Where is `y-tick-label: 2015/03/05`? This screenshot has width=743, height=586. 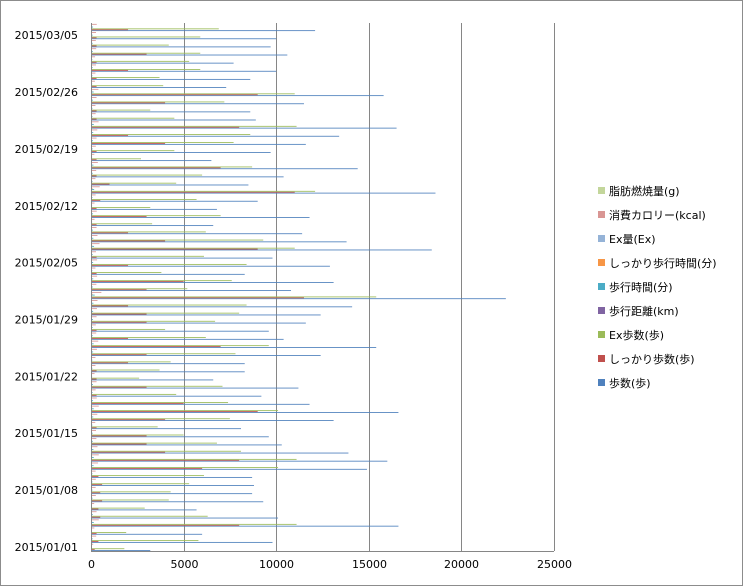 y-tick-label: 2015/03/05 is located at coordinates (46, 35).